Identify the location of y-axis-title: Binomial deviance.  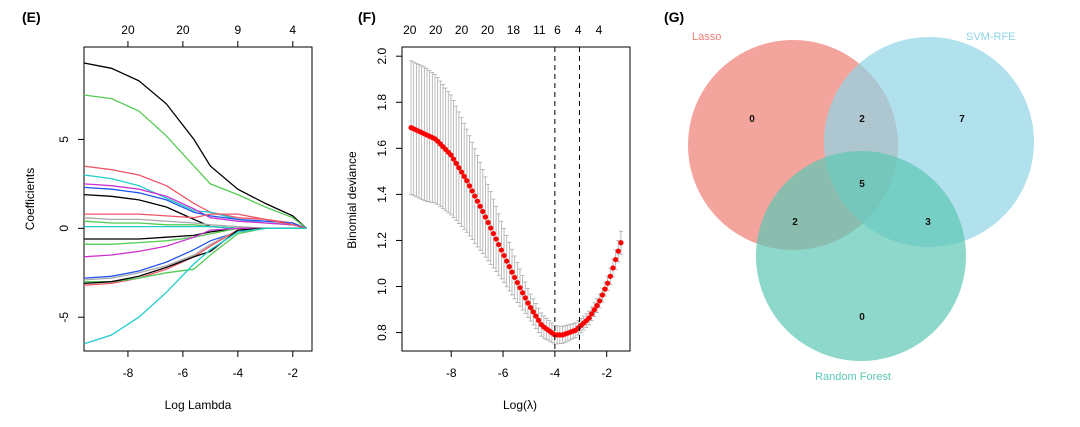
(352, 200).